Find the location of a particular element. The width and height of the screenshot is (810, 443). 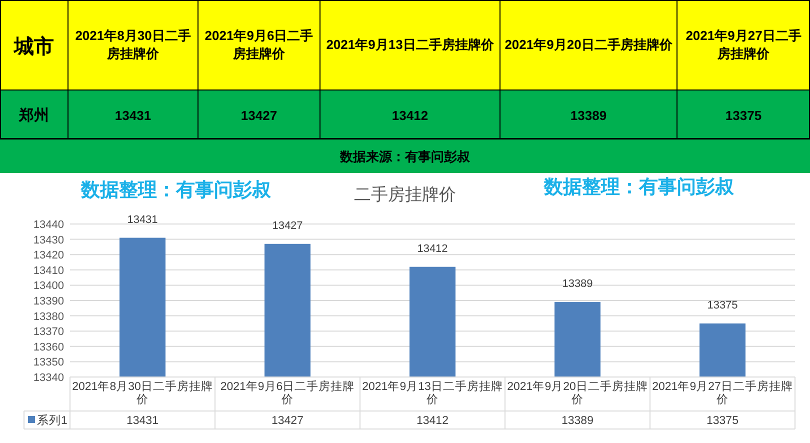

y-tick-label: 13420 is located at coordinates (48, 256).